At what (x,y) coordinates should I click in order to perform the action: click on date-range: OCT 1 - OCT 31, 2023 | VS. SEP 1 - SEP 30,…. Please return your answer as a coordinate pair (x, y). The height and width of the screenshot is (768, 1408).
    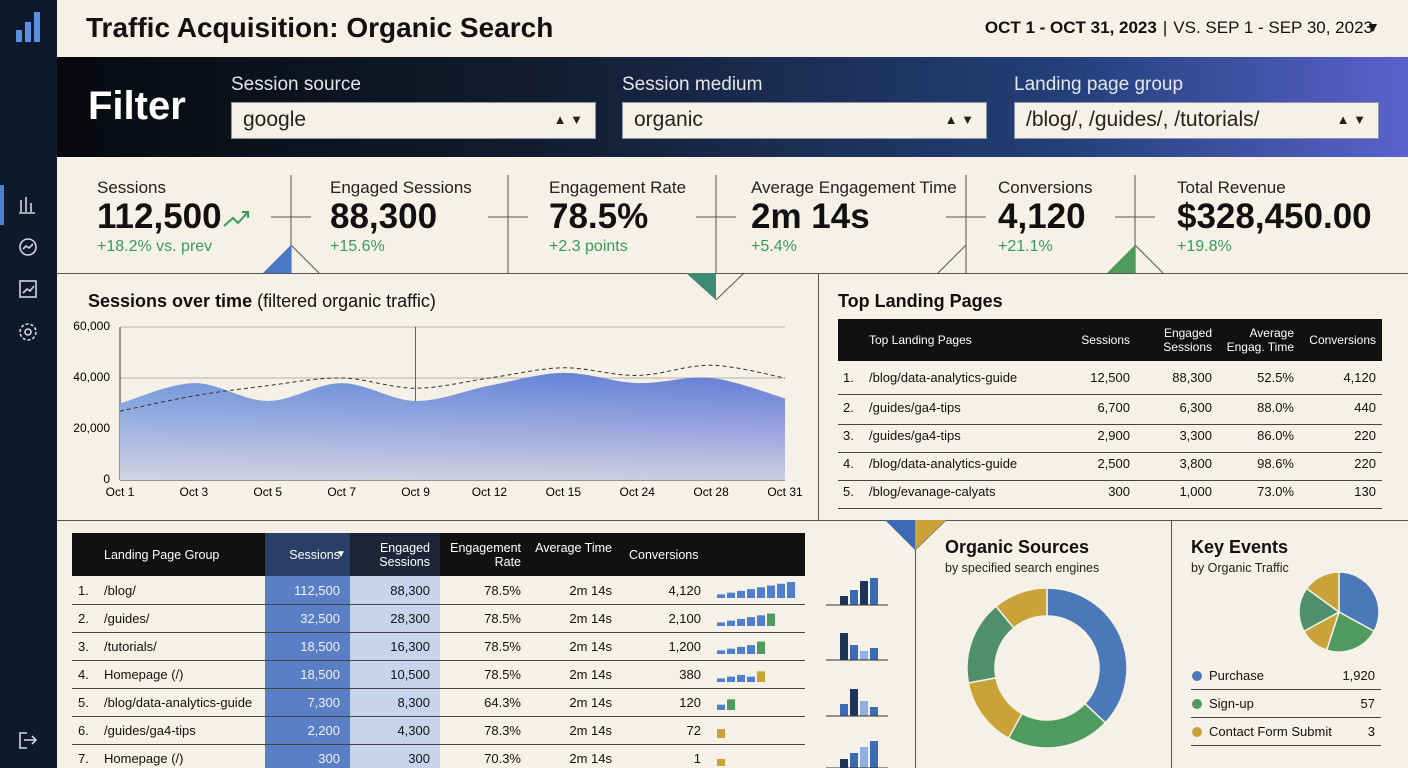
    Looking at the image, I should click on (1179, 28).